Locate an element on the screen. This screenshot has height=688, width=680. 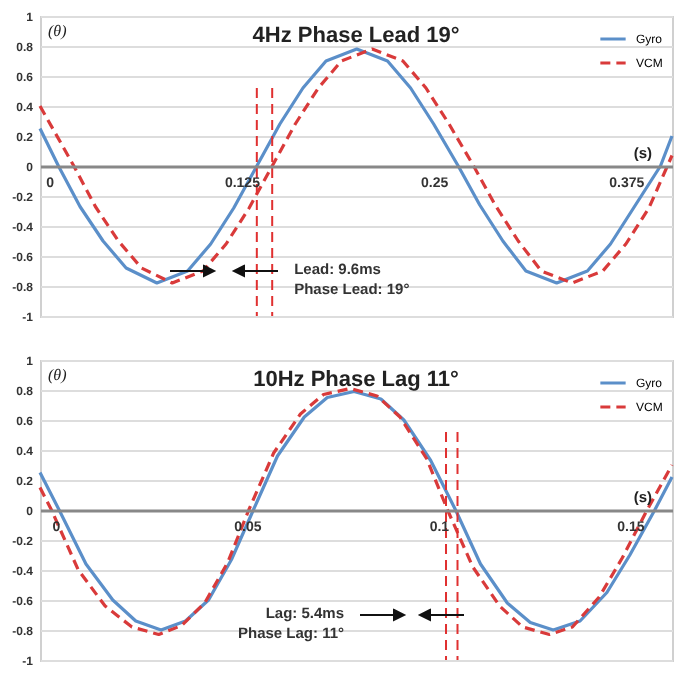
chart-title: 4Hz Phase Lead 19° is located at coordinates (356, 36).